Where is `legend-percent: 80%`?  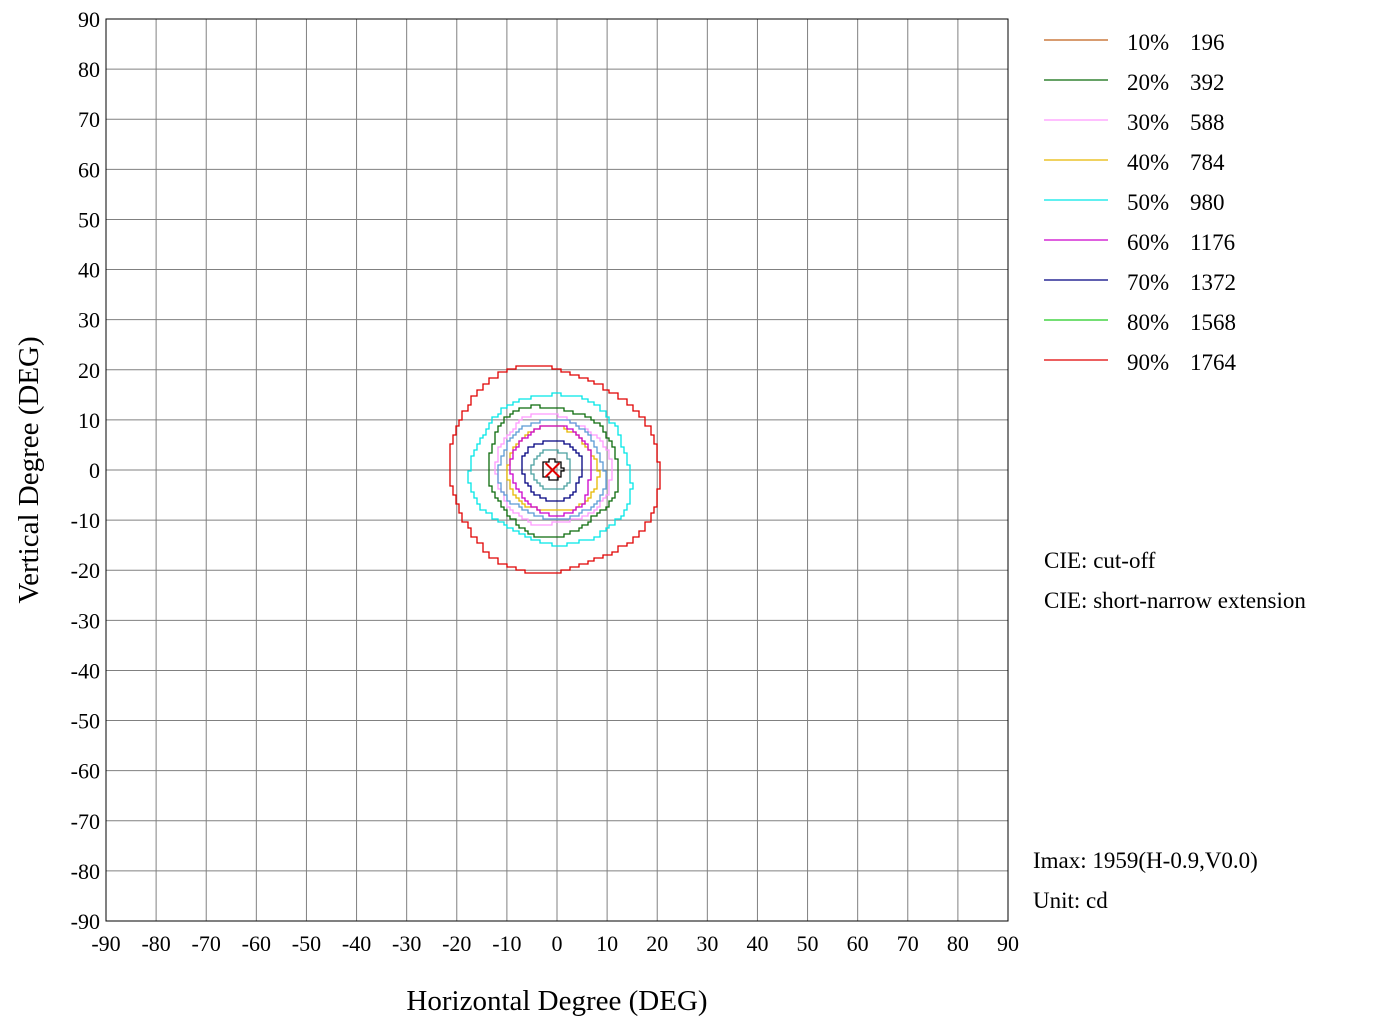
legend-percent: 80% is located at coordinates (1148, 322).